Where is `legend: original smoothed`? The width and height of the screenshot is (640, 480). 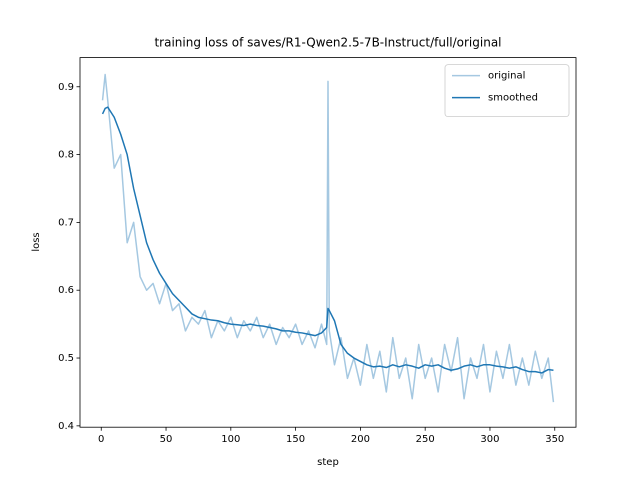
legend: original smoothed is located at coordinates (507, 90).